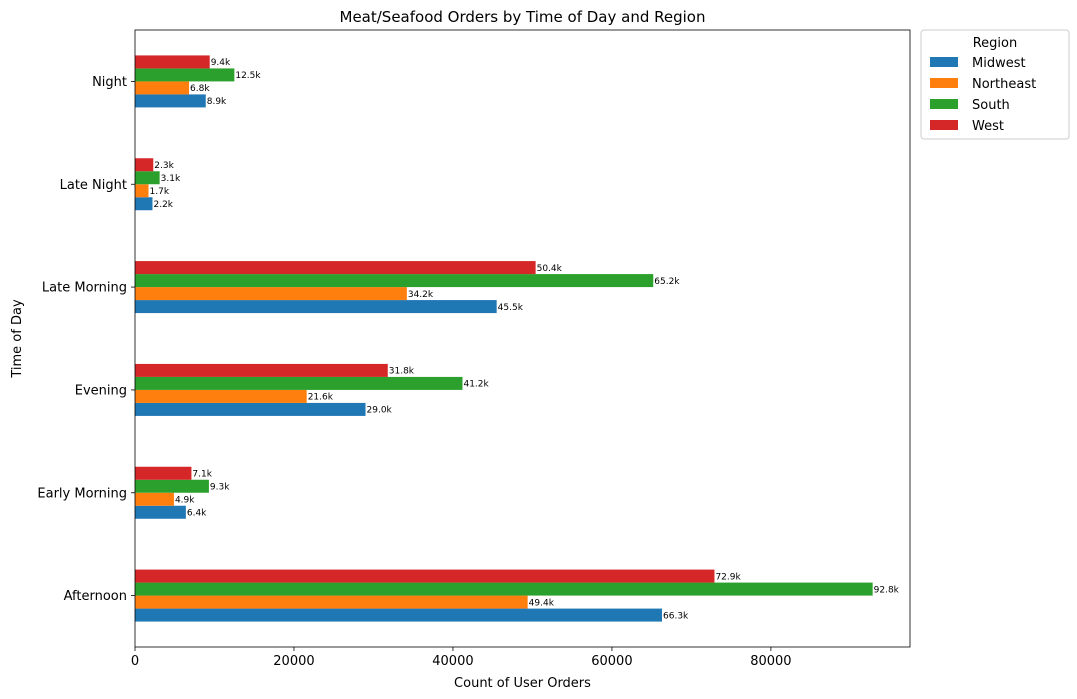  I want to click on data-label: 7.1k, so click(202, 474).